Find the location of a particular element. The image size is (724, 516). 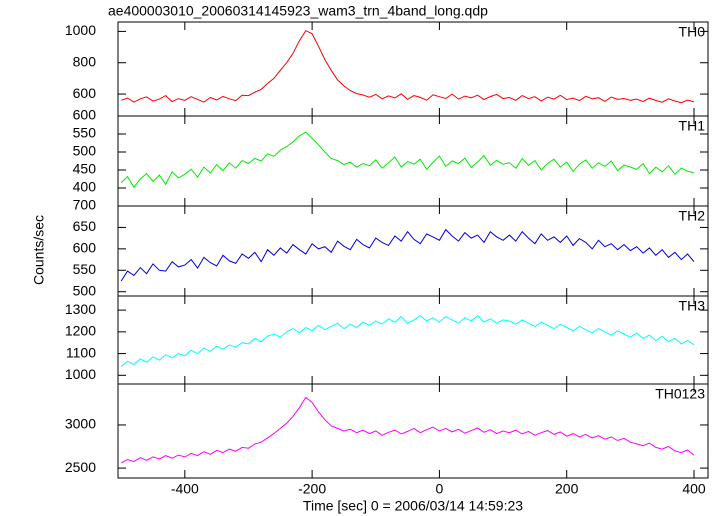

x-tick-label: 0 is located at coordinates (440, 489).